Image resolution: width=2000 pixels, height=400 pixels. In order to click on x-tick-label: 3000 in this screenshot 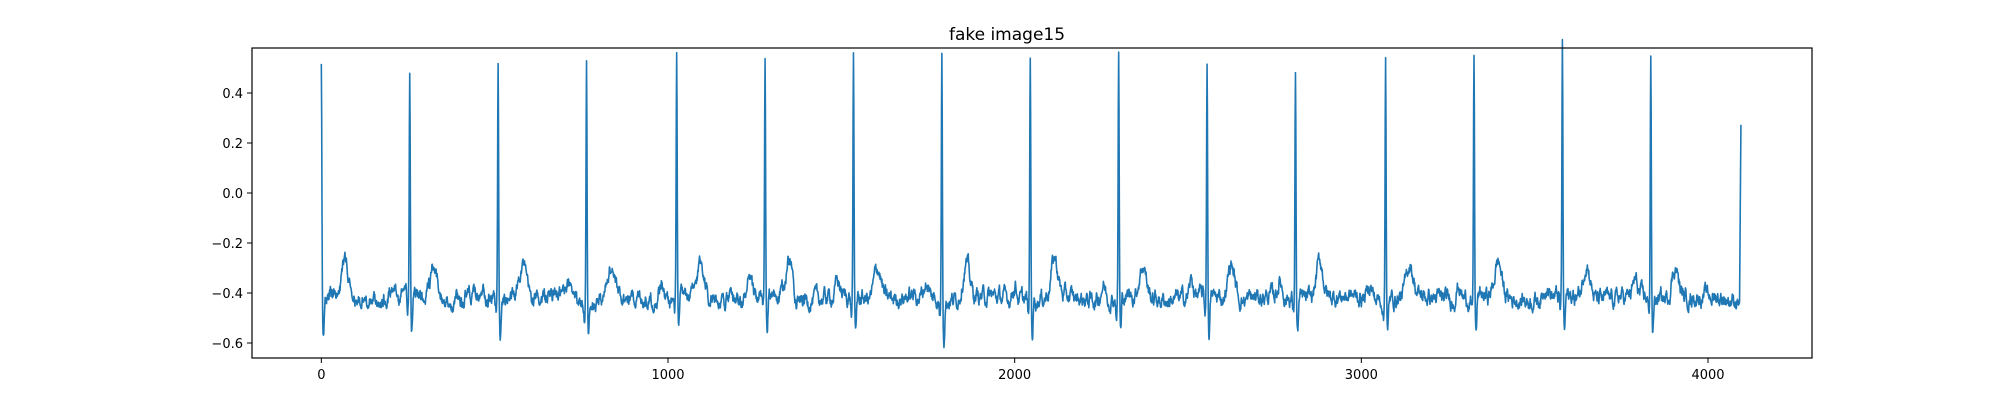, I will do `click(1361, 375)`.